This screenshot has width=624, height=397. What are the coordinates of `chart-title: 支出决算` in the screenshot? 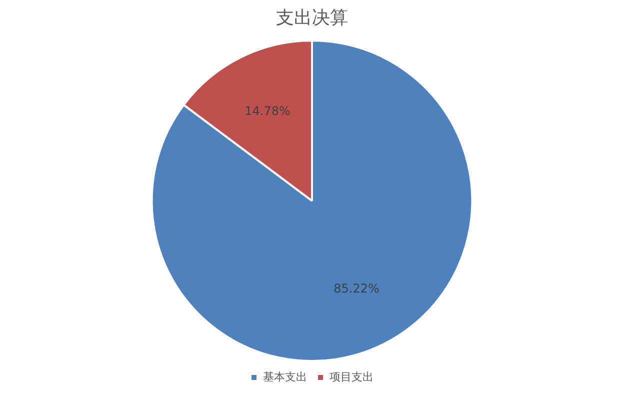 It's located at (312, 17).